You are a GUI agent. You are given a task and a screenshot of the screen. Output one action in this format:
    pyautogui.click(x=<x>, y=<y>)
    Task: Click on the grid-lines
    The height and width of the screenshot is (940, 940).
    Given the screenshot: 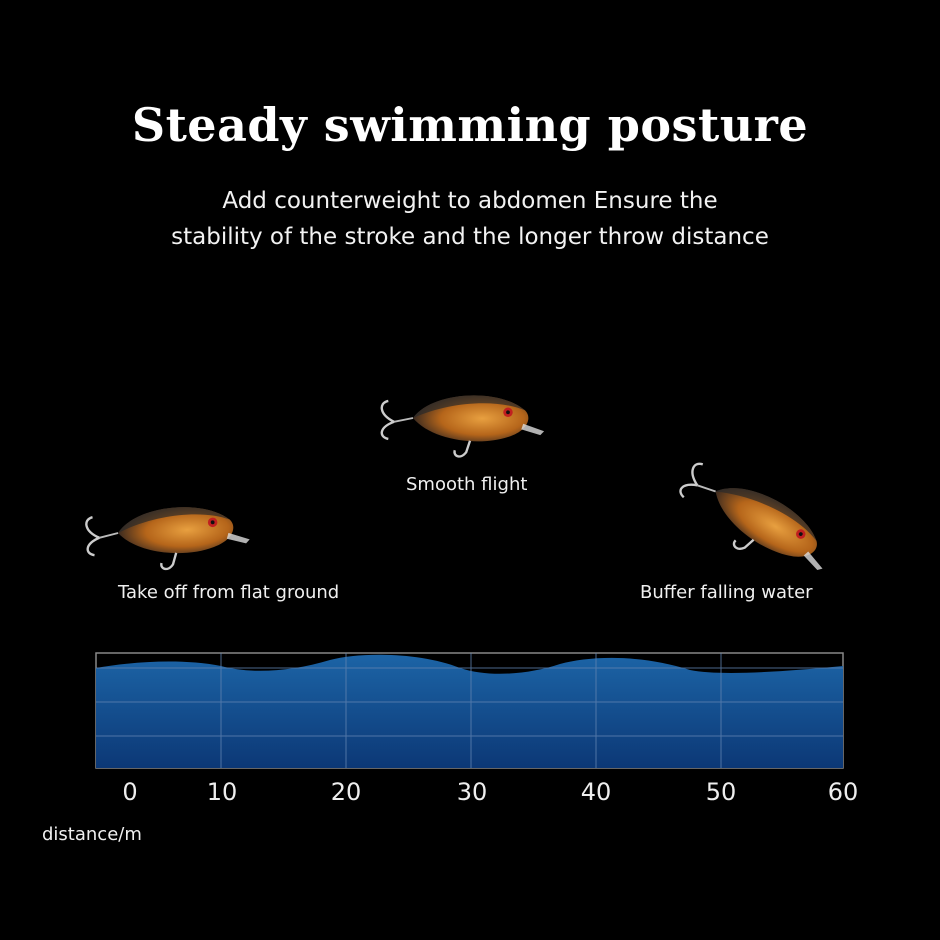 What is the action you would take?
    pyautogui.click(x=469, y=710)
    